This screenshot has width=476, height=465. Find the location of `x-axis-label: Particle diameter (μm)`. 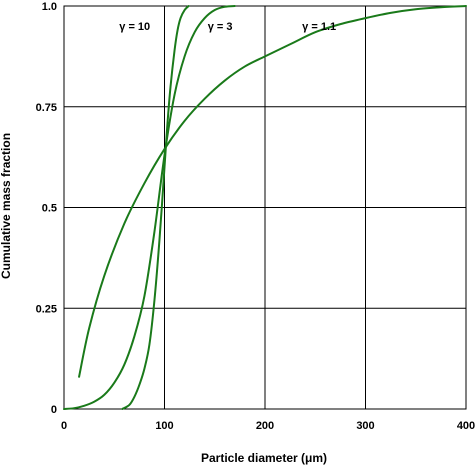

x-axis-label: Particle diameter (μm) is located at coordinates (264, 458).